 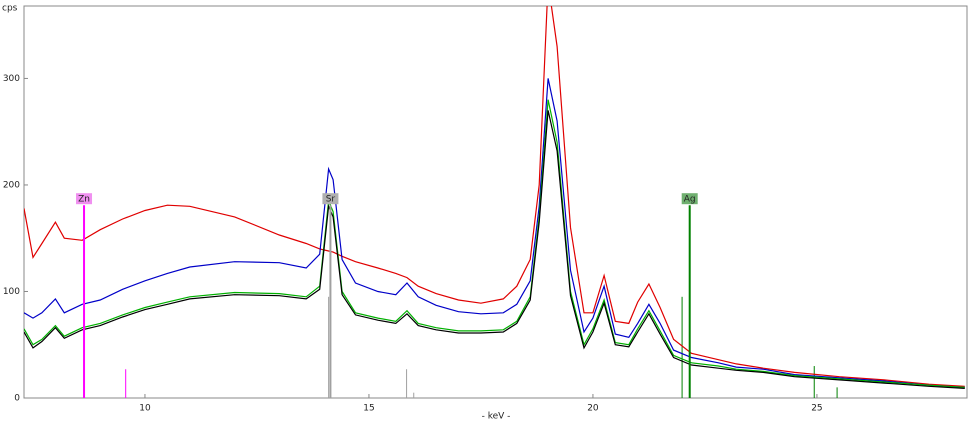 What do you see at coordinates (496, 417) in the screenshot?
I see `x-axis-label: - keV -` at bounding box center [496, 417].